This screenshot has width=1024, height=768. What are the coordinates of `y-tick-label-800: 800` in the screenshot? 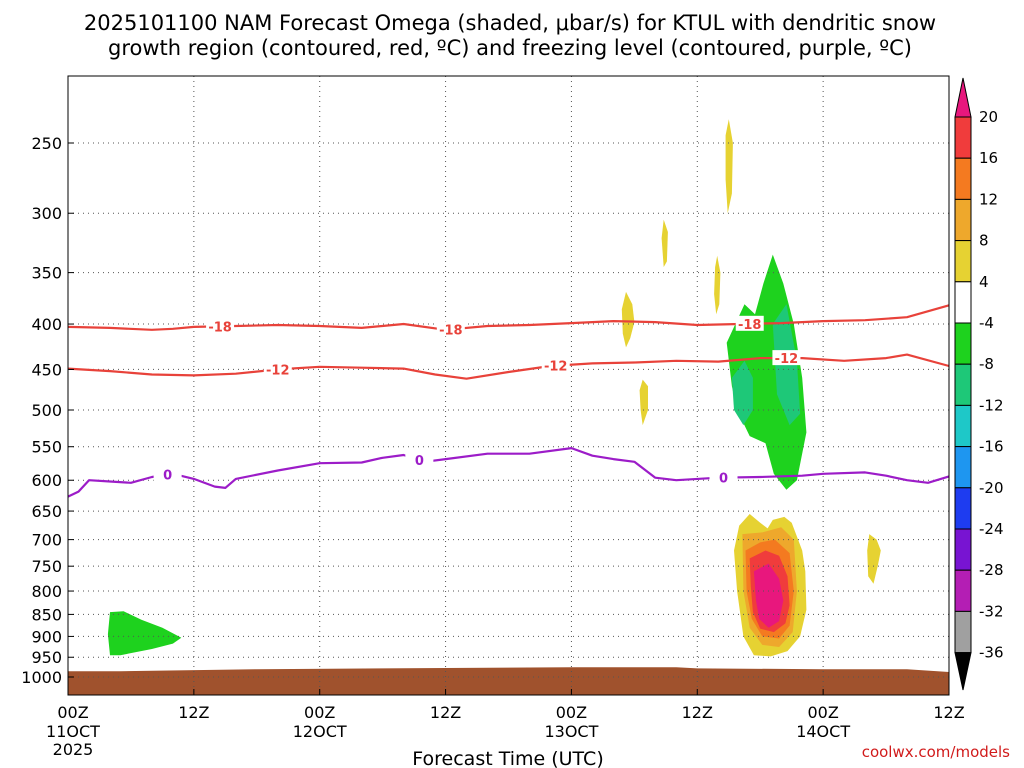 It's located at (46, 591).